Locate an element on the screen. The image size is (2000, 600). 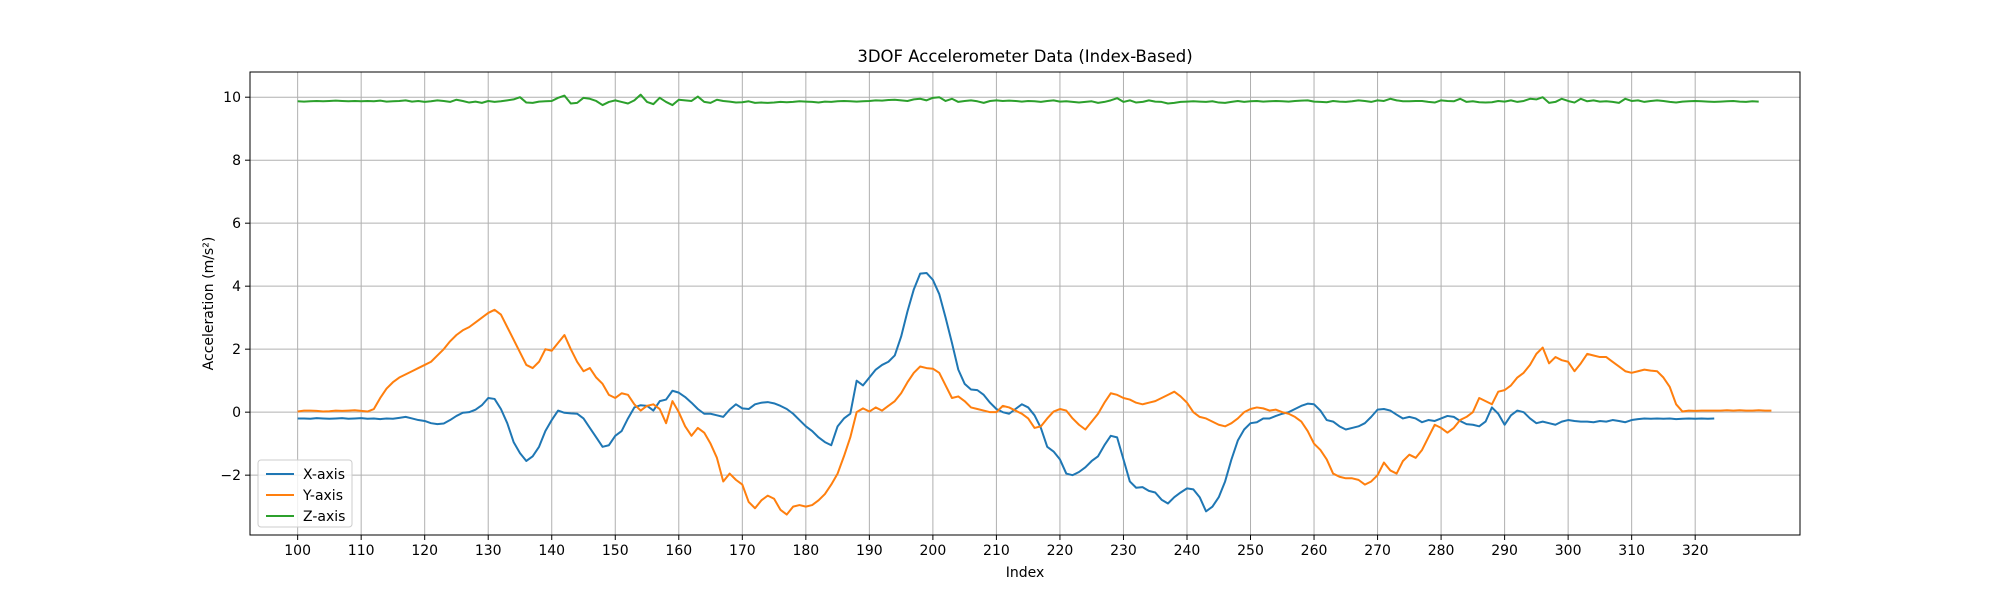
x-tick-label: 160 is located at coordinates (678, 551).